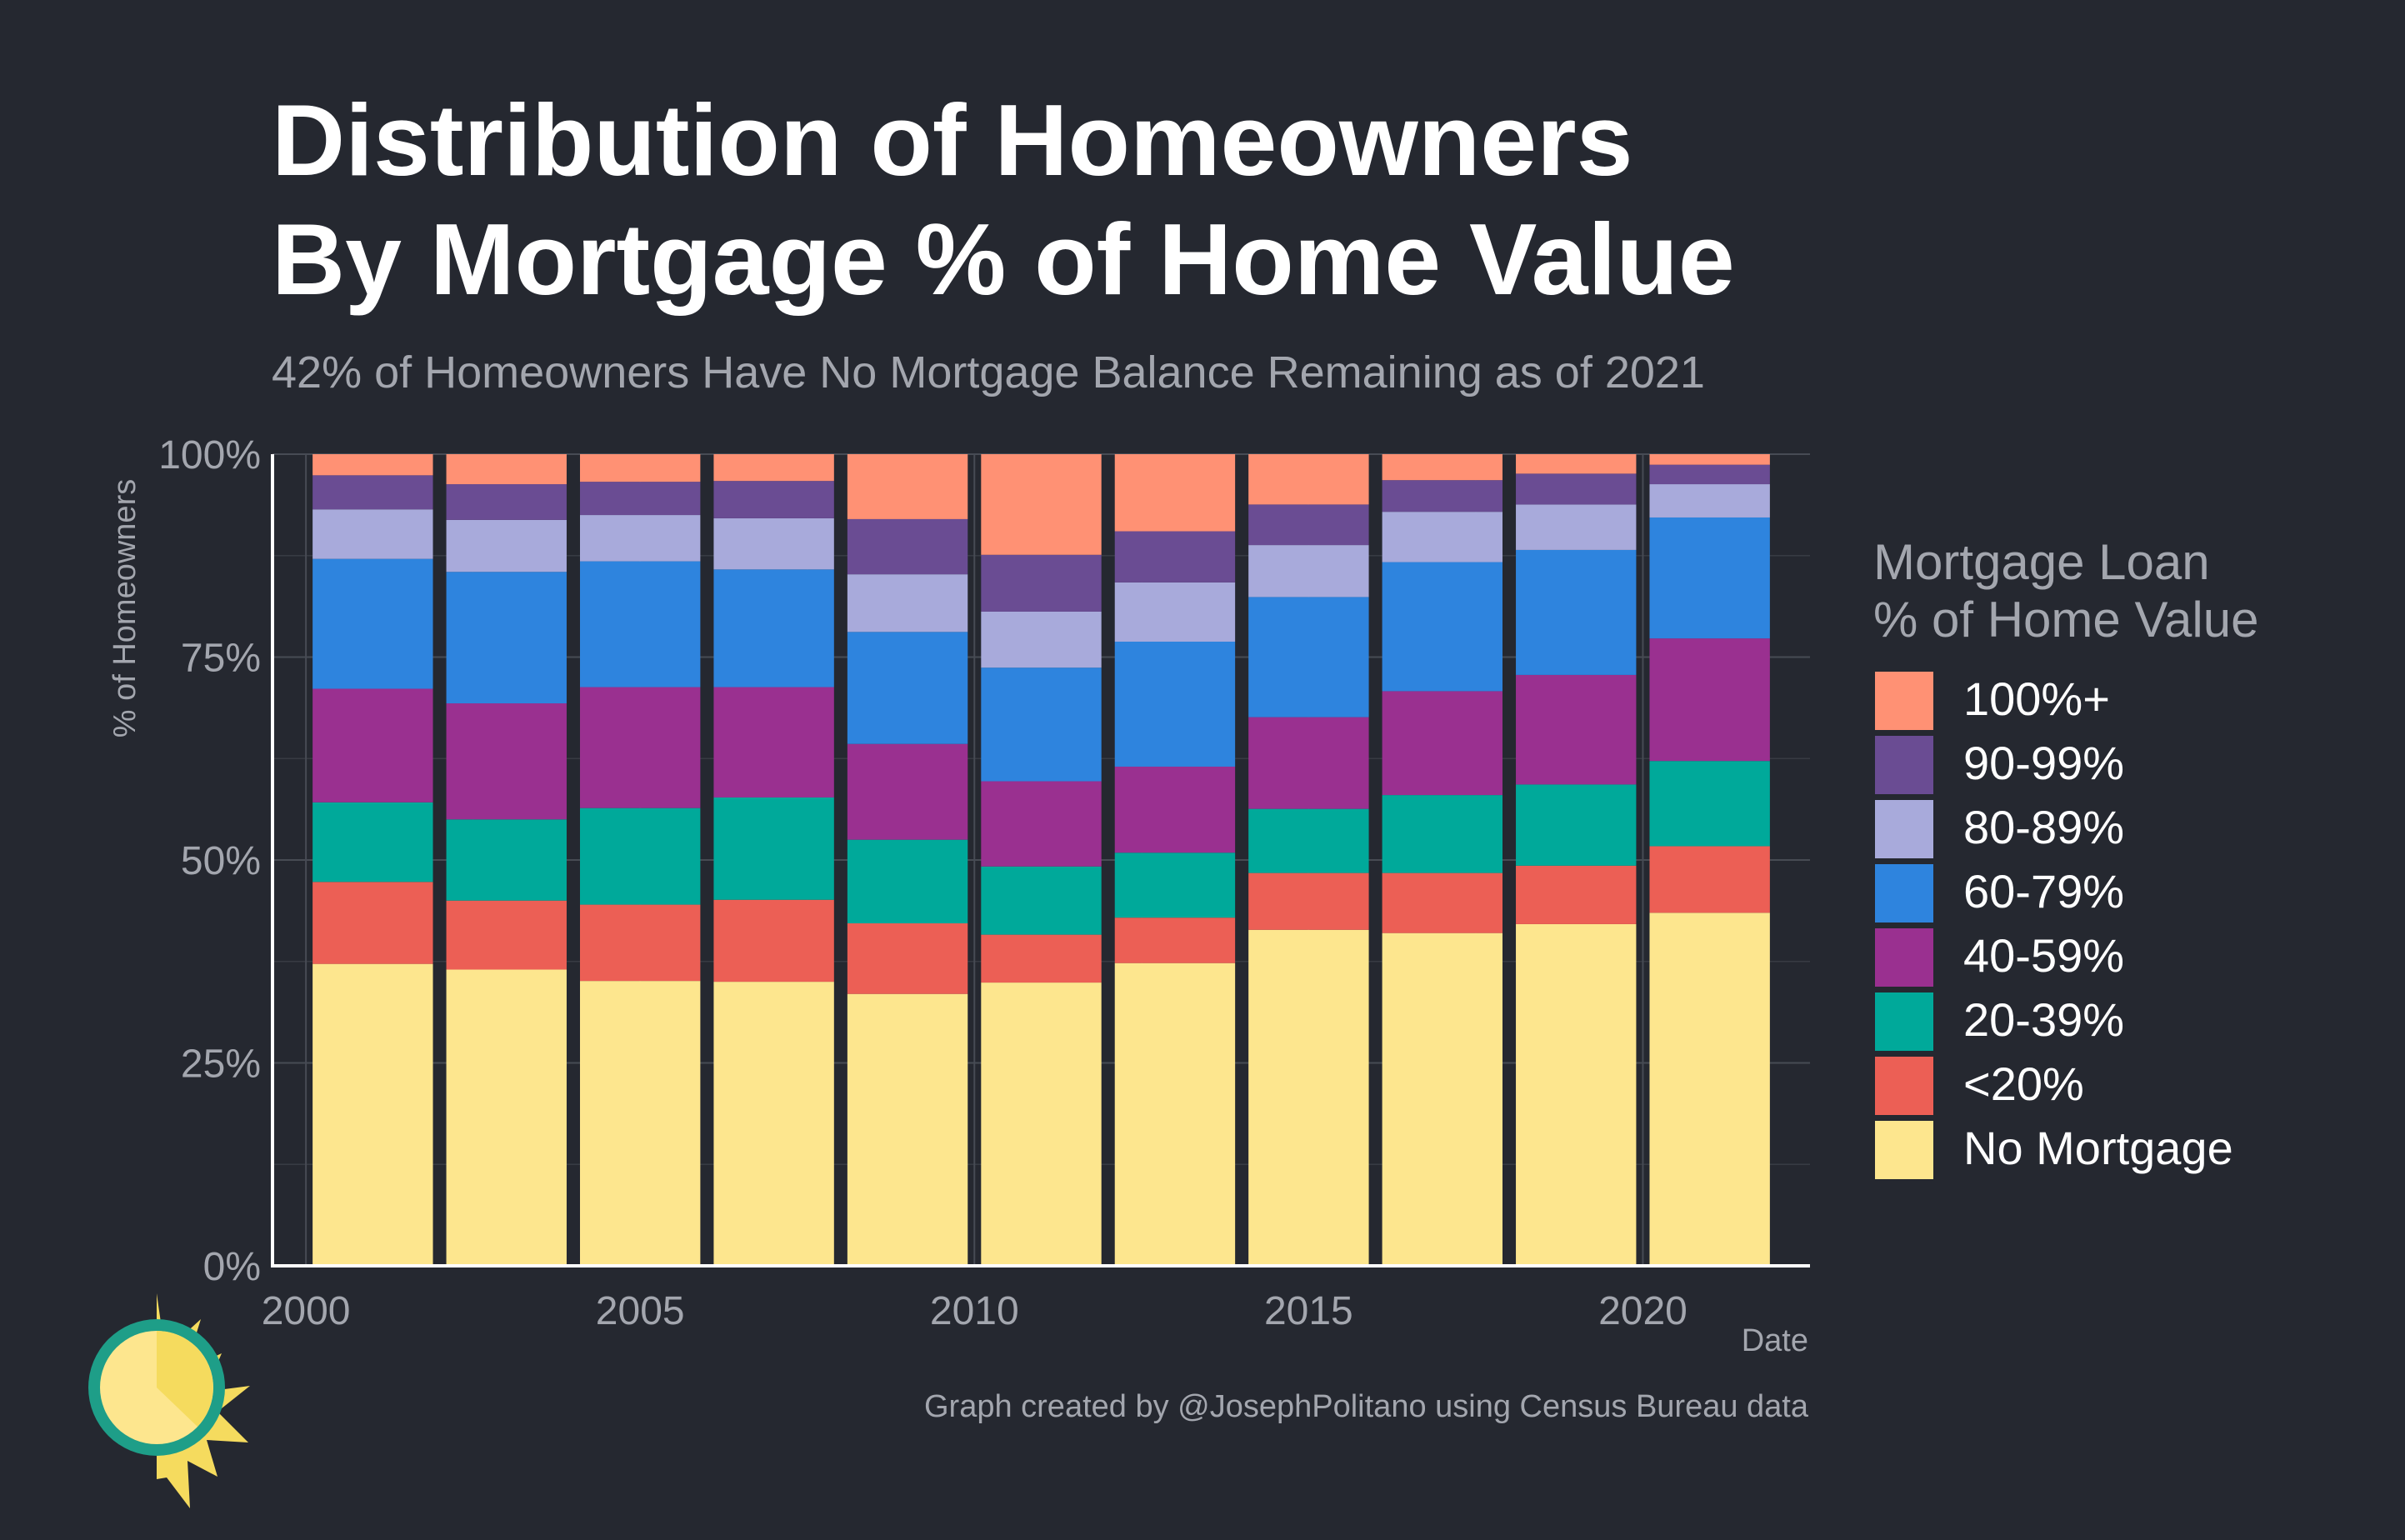 The width and height of the screenshot is (2405, 1540). Describe the element at coordinates (209, 456) in the screenshot. I see `y-tick-label: 100%` at that location.